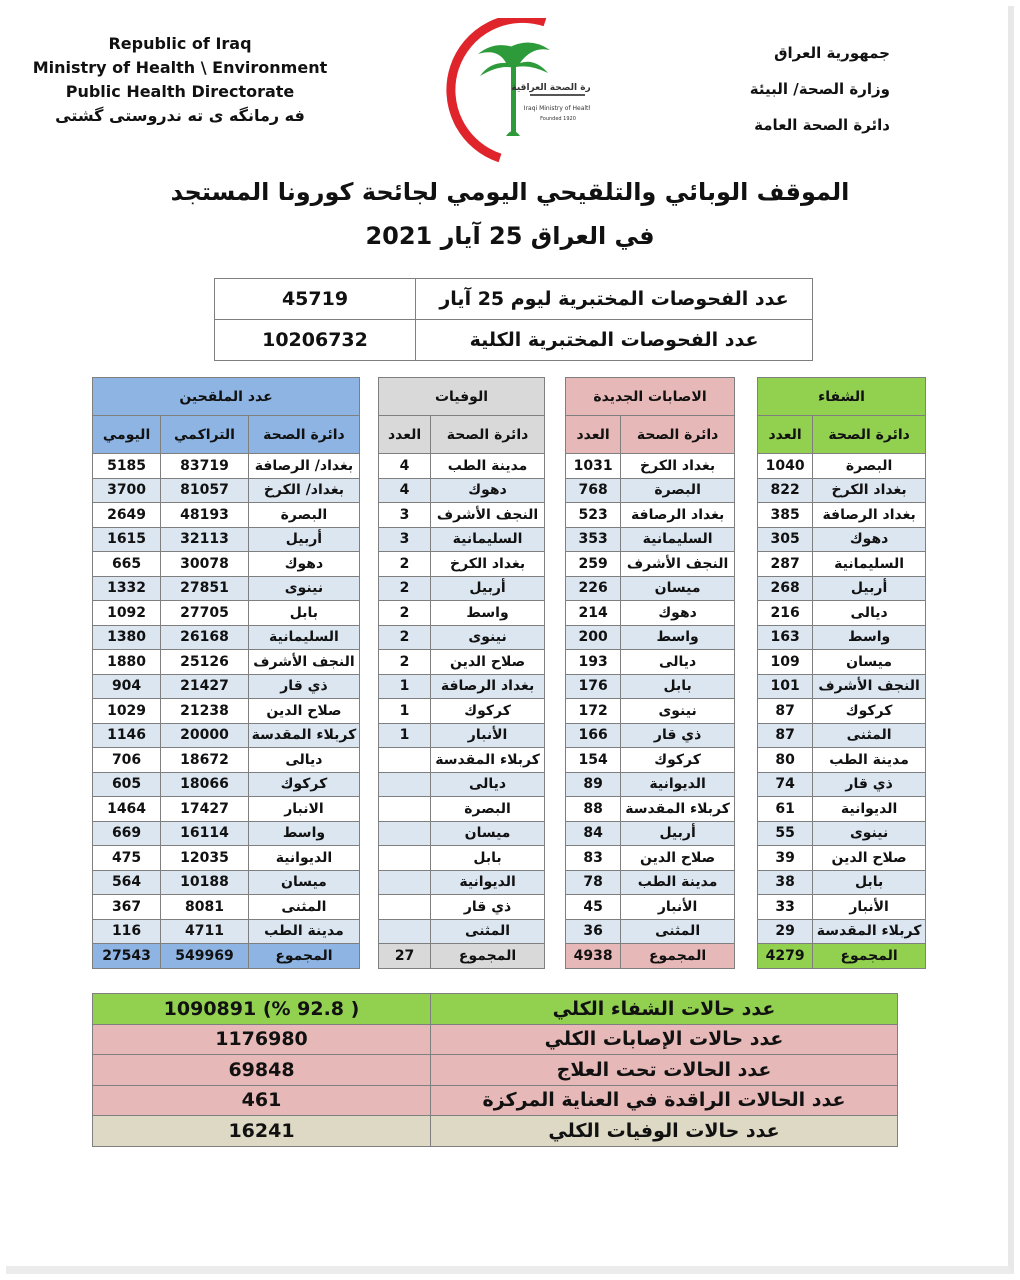  Describe the element at coordinates (204, 784) in the screenshot. I see `vaccine-value: 18066` at that location.